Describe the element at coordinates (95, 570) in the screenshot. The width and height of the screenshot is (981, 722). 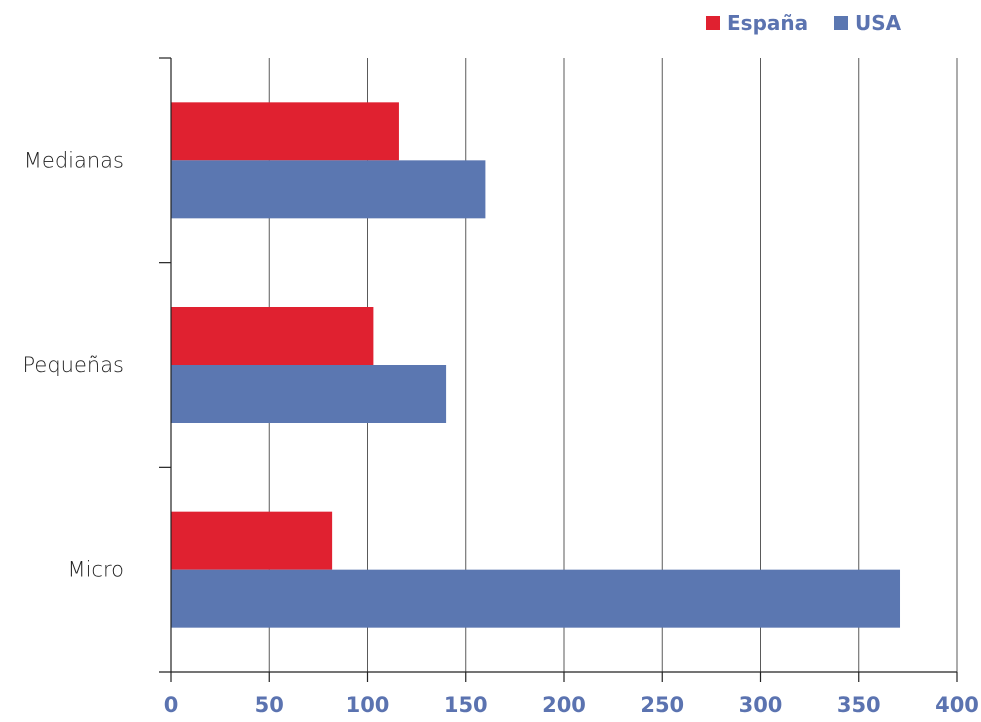
I see `category-label-micro: Micro` at that location.